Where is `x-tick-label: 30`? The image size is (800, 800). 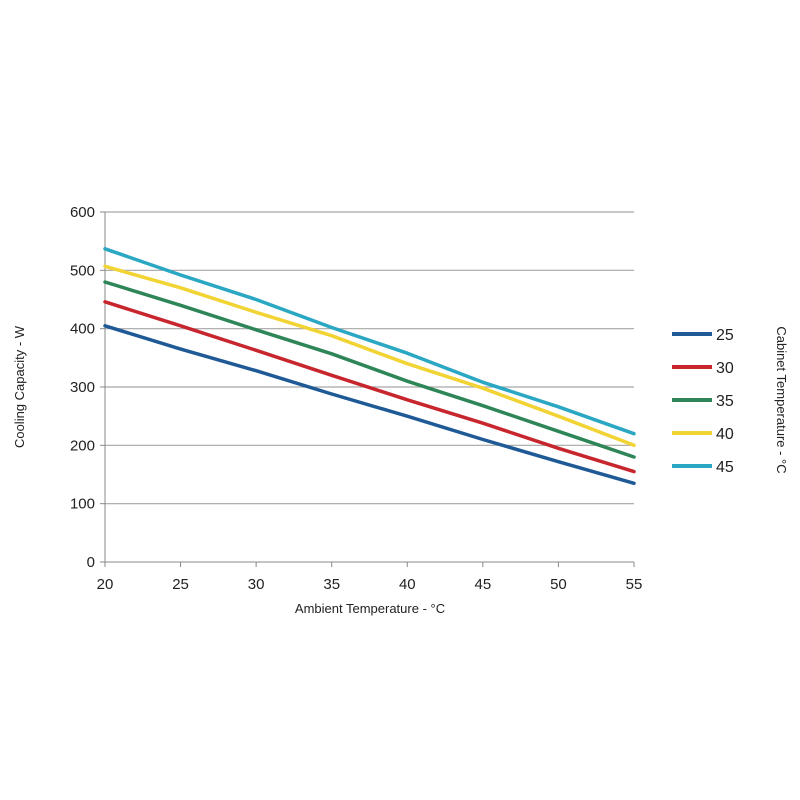
x-tick-label: 30 is located at coordinates (256, 584).